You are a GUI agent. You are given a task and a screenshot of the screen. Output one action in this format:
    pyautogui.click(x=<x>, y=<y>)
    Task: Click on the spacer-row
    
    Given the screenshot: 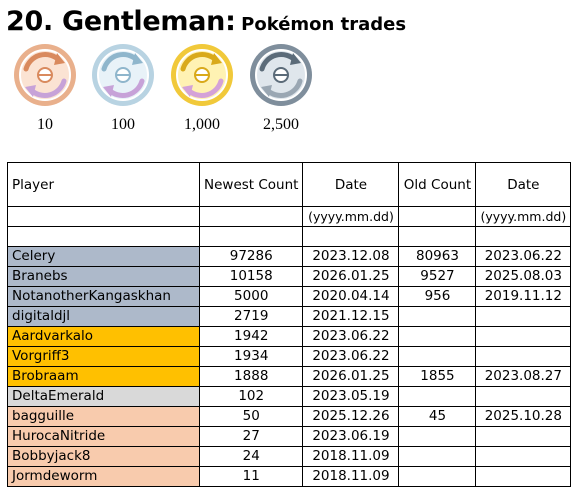 What is the action you would take?
    pyautogui.click(x=289, y=236)
    